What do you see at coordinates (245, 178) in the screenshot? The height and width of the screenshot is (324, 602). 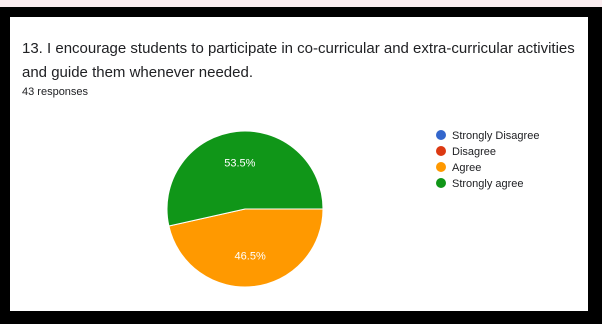 I see `pie-slice-strongly-agree` at bounding box center [245, 178].